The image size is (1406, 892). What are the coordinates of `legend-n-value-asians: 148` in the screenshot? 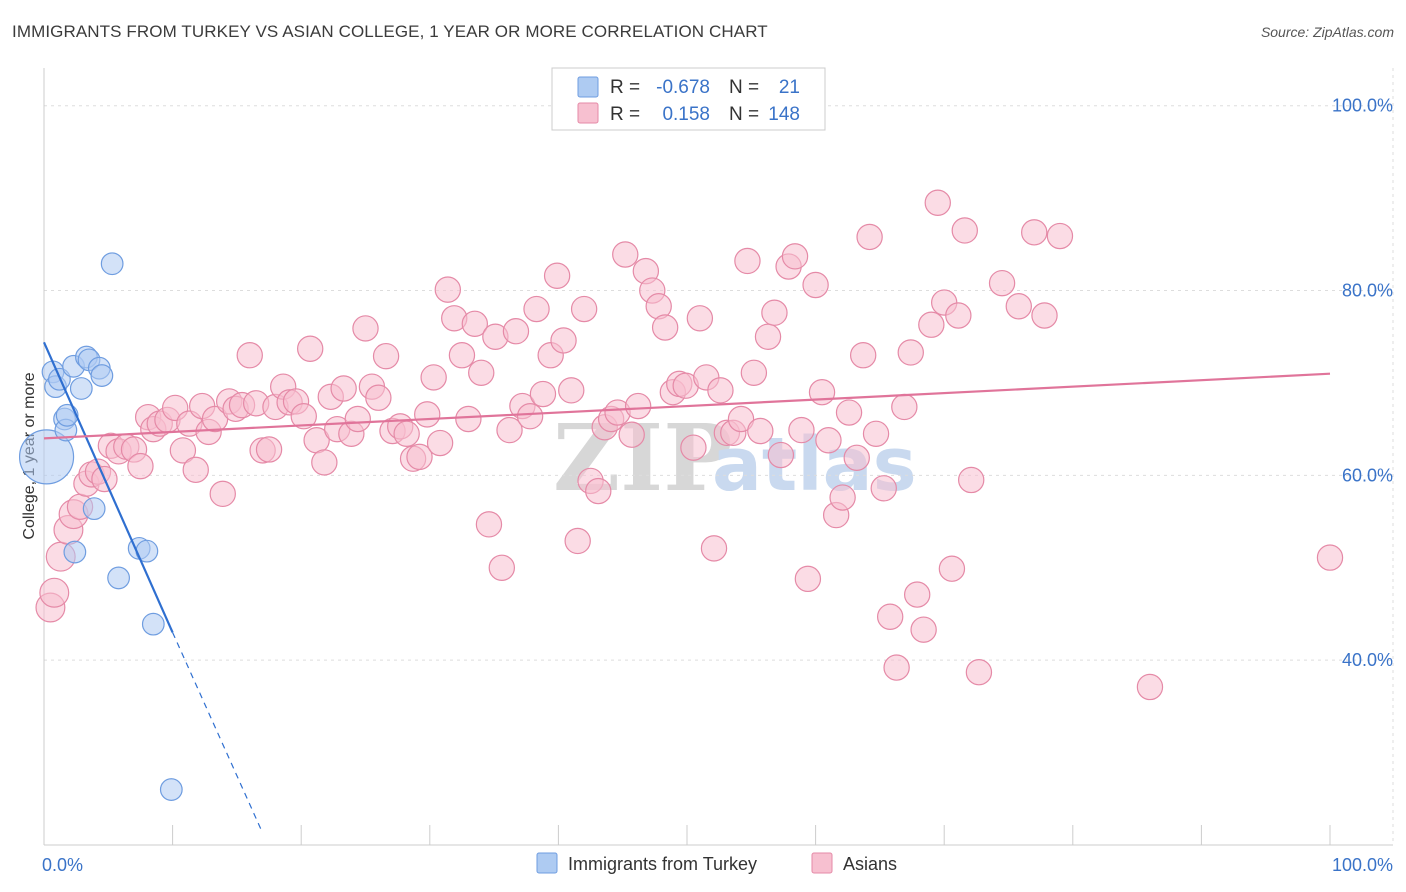 It's located at (784, 114).